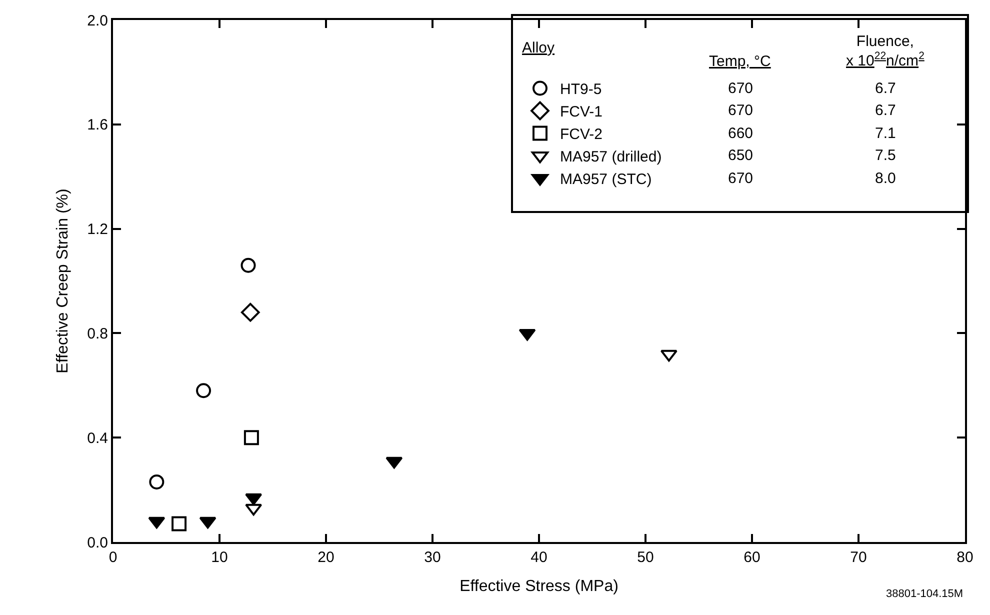 The height and width of the screenshot is (615, 990). I want to click on text: 38801-104.15M, so click(925, 594).